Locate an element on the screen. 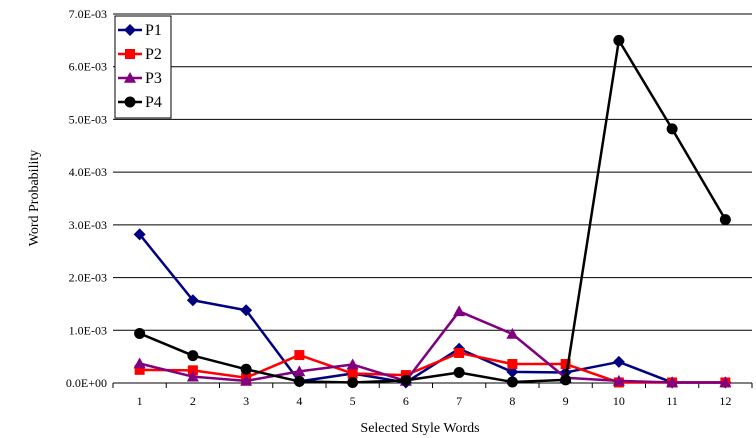 Image resolution: width=756 pixels, height=438 pixels. x-axis-label: Selected Style Words is located at coordinates (419, 428).